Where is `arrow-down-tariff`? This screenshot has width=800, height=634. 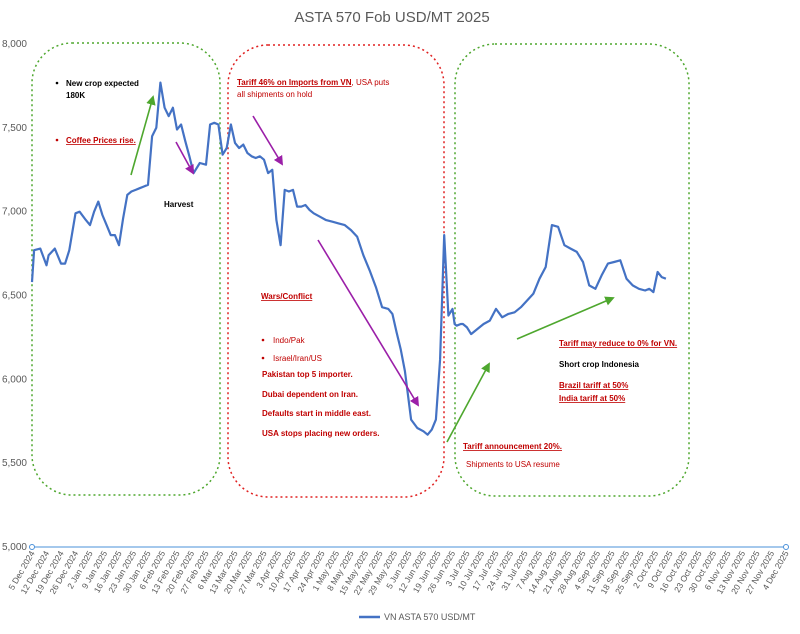 arrow-down-tariff is located at coordinates (267, 140).